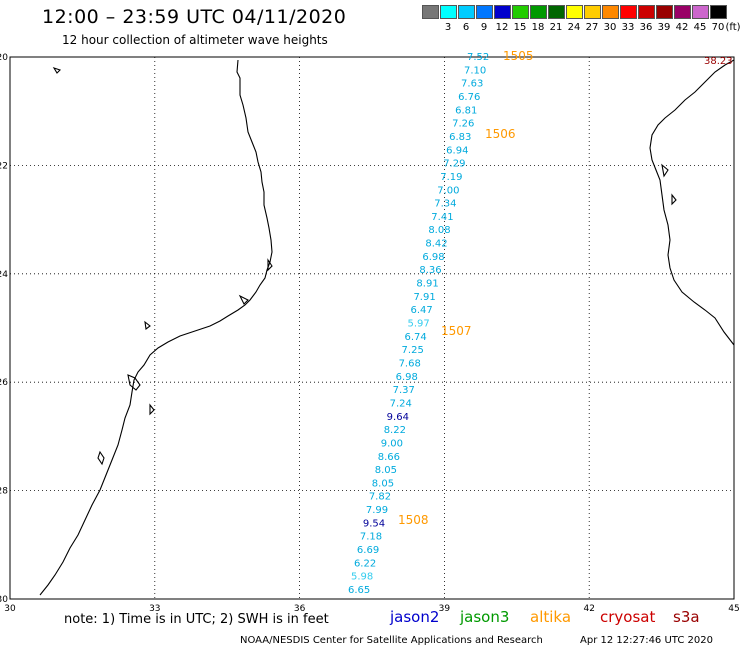 The image size is (740, 650). Describe the element at coordinates (466, 110) in the screenshot. I see `wave-height-label: 6.81` at that location.